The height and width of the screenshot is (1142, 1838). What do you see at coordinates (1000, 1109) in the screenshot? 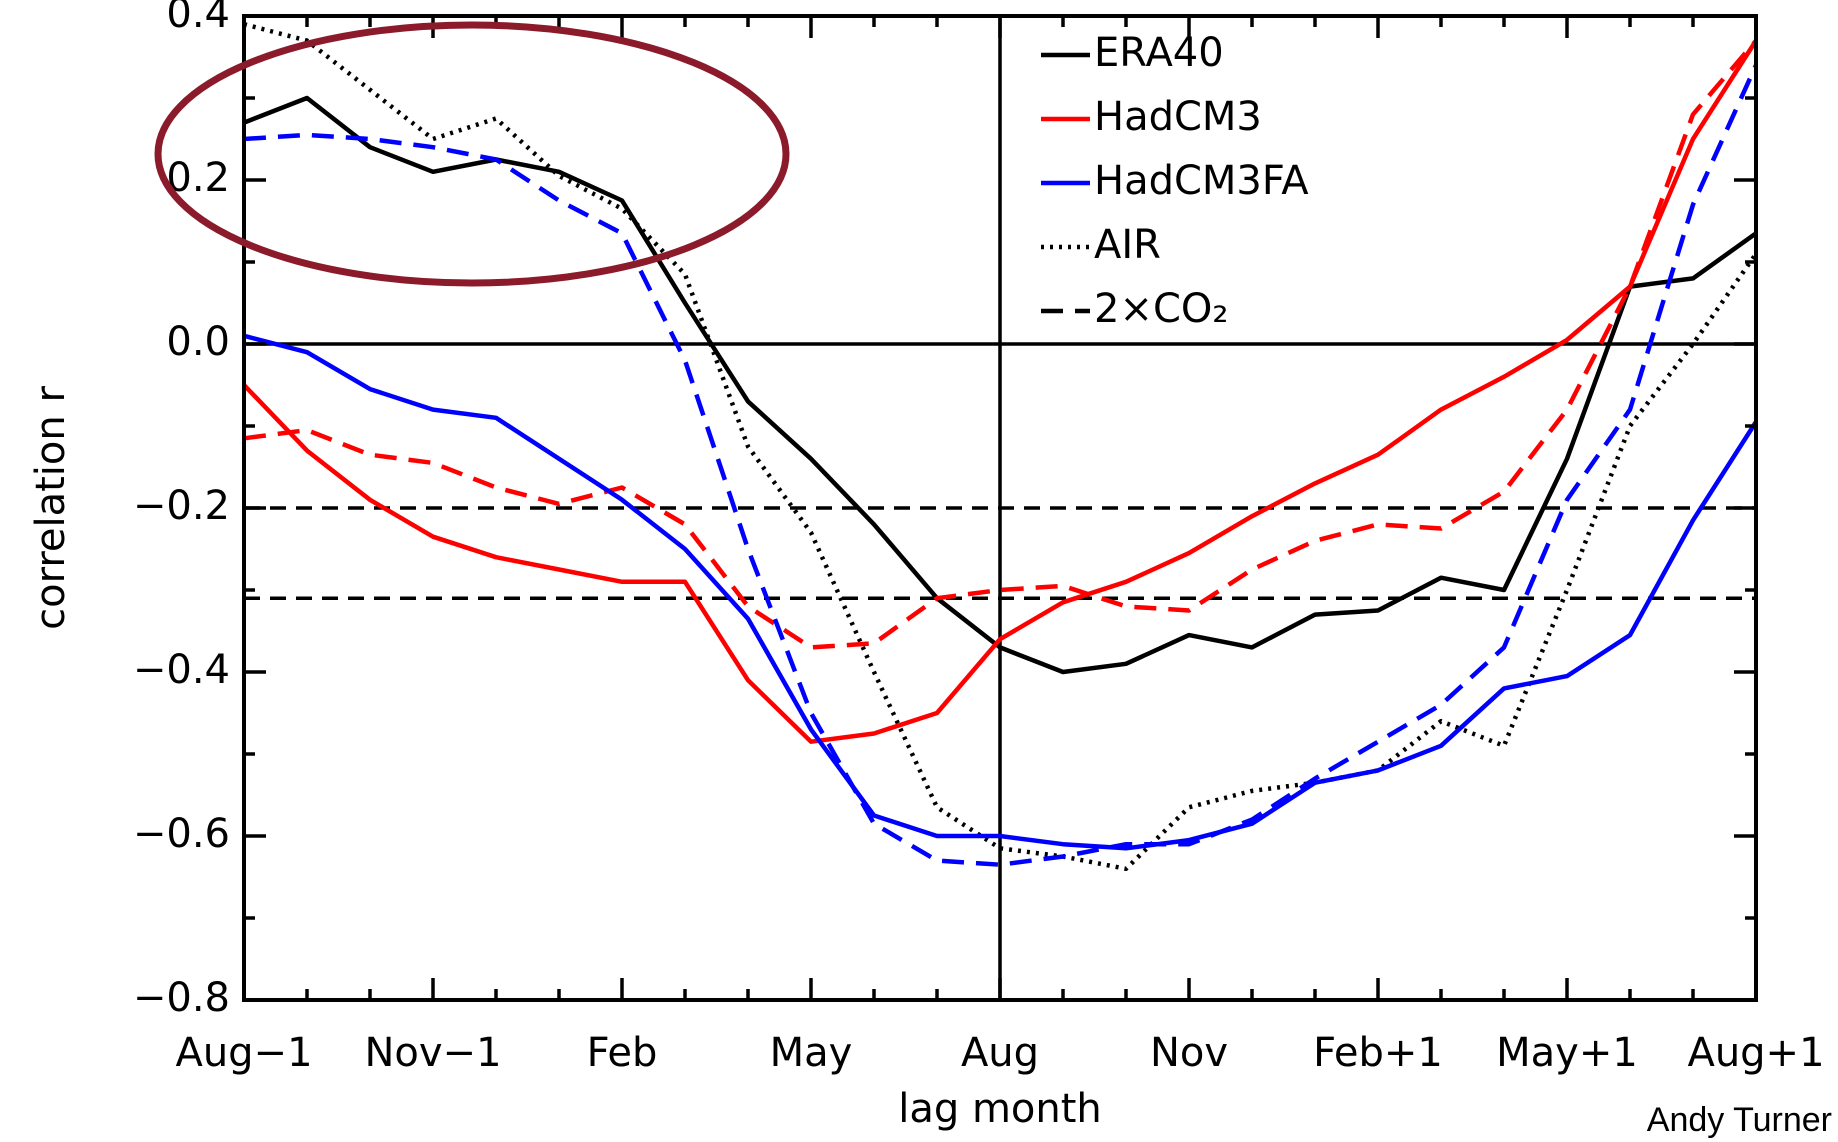
I see `x-axis-title: lag month` at bounding box center [1000, 1109].